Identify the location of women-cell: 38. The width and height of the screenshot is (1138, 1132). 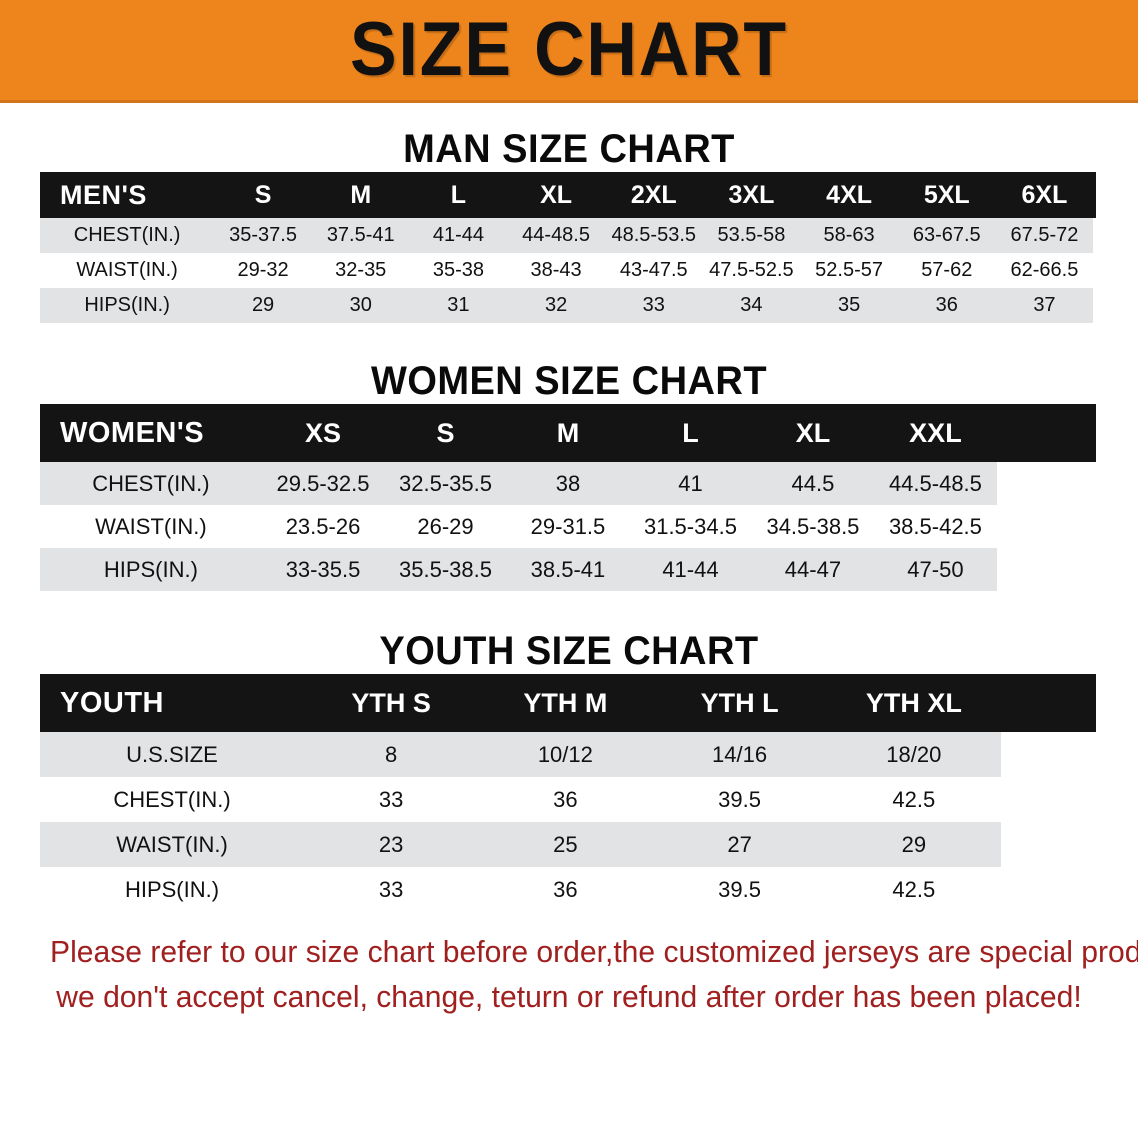
(568, 483).